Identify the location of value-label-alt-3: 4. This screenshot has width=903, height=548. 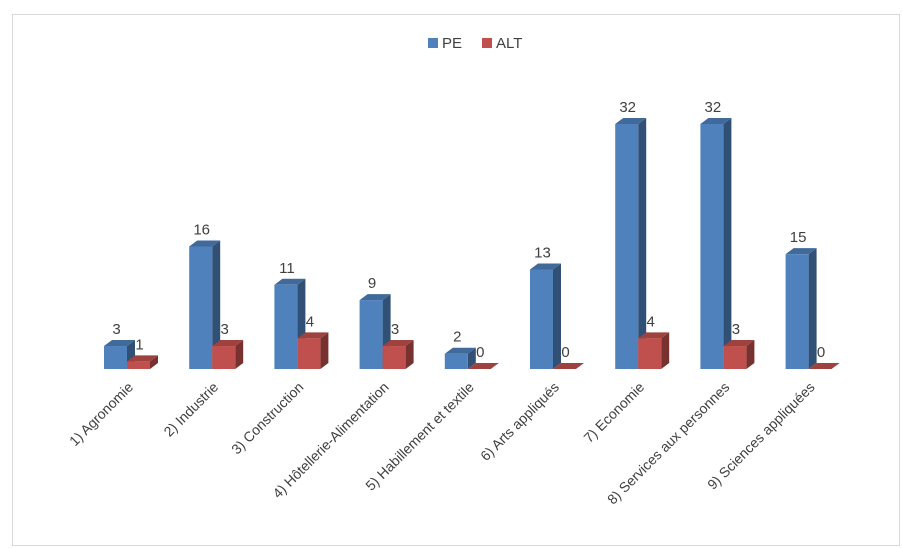
(310, 321).